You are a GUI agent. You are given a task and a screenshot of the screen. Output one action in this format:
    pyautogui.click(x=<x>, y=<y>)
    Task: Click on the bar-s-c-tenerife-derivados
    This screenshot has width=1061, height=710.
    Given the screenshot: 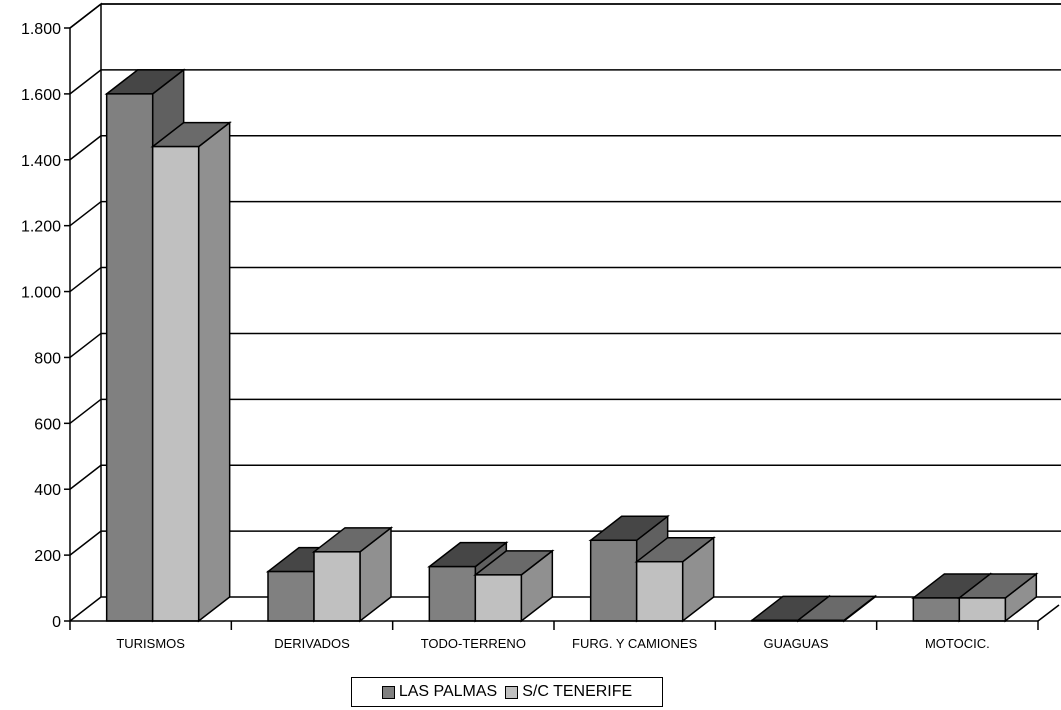 What is the action you would take?
    pyautogui.click(x=352, y=574)
    